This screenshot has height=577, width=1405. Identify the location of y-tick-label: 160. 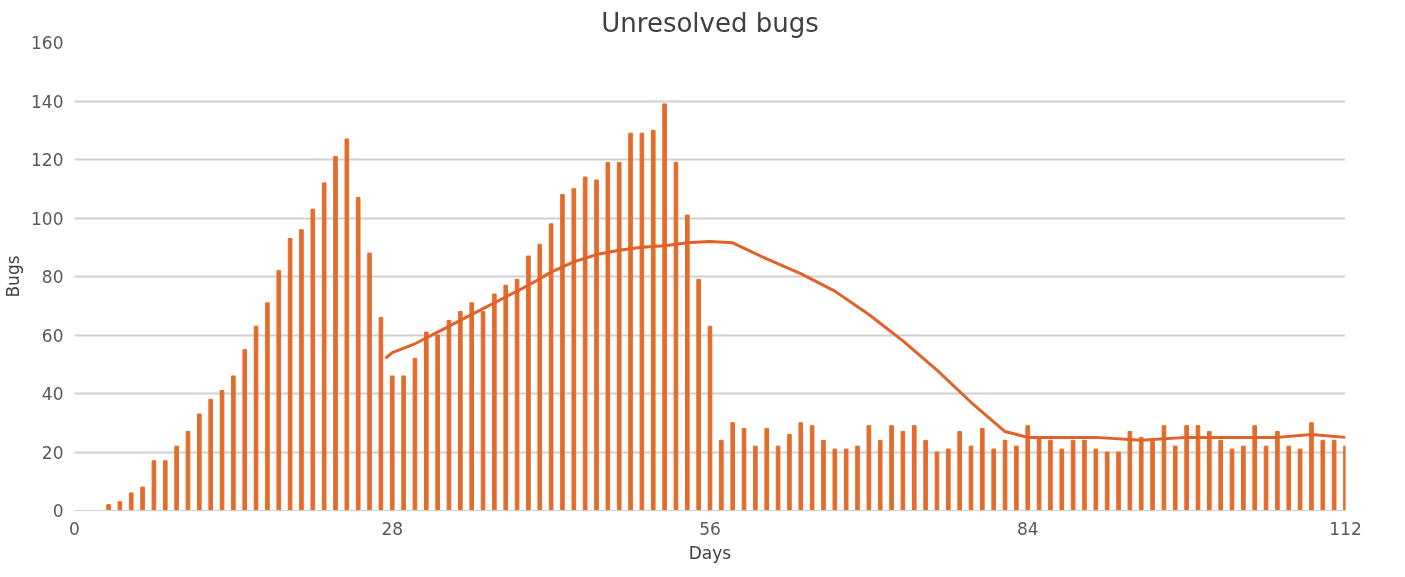
(47, 43).